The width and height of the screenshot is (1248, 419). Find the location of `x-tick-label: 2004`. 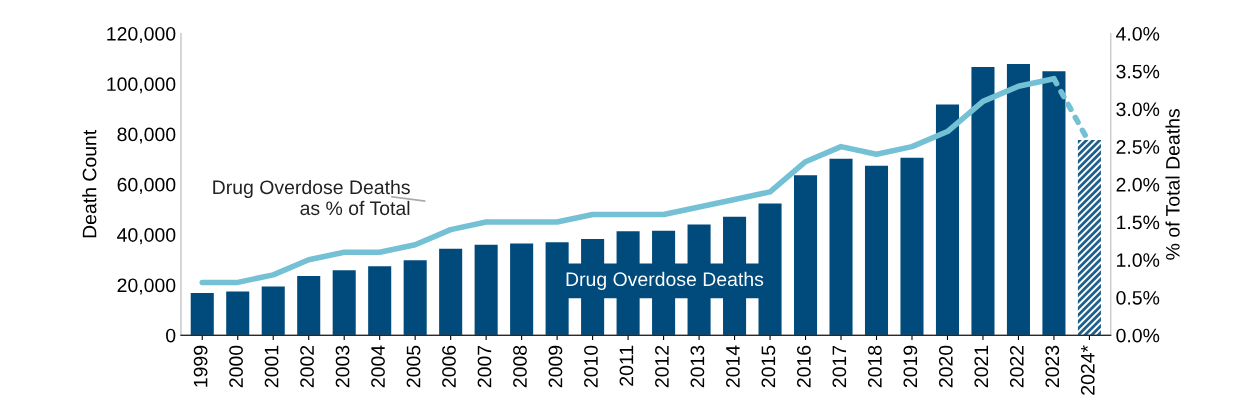

x-tick-label: 2004 is located at coordinates (378, 366).